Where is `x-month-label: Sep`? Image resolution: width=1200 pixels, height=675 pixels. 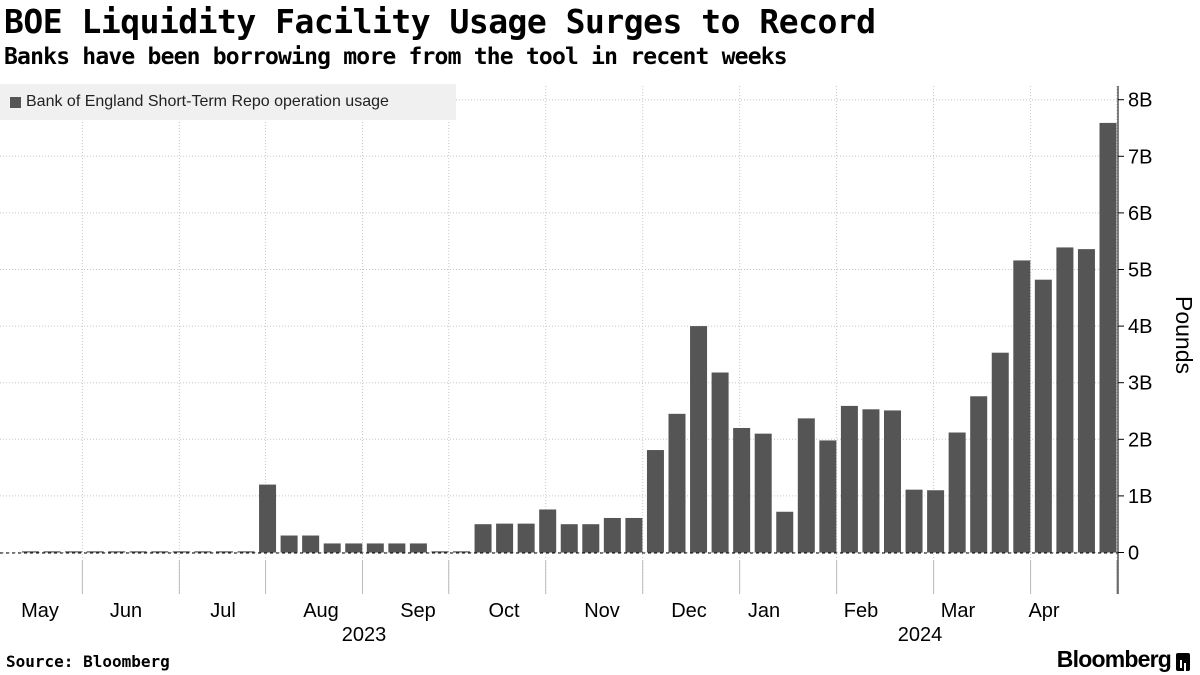
x-month-label: Sep is located at coordinates (418, 611).